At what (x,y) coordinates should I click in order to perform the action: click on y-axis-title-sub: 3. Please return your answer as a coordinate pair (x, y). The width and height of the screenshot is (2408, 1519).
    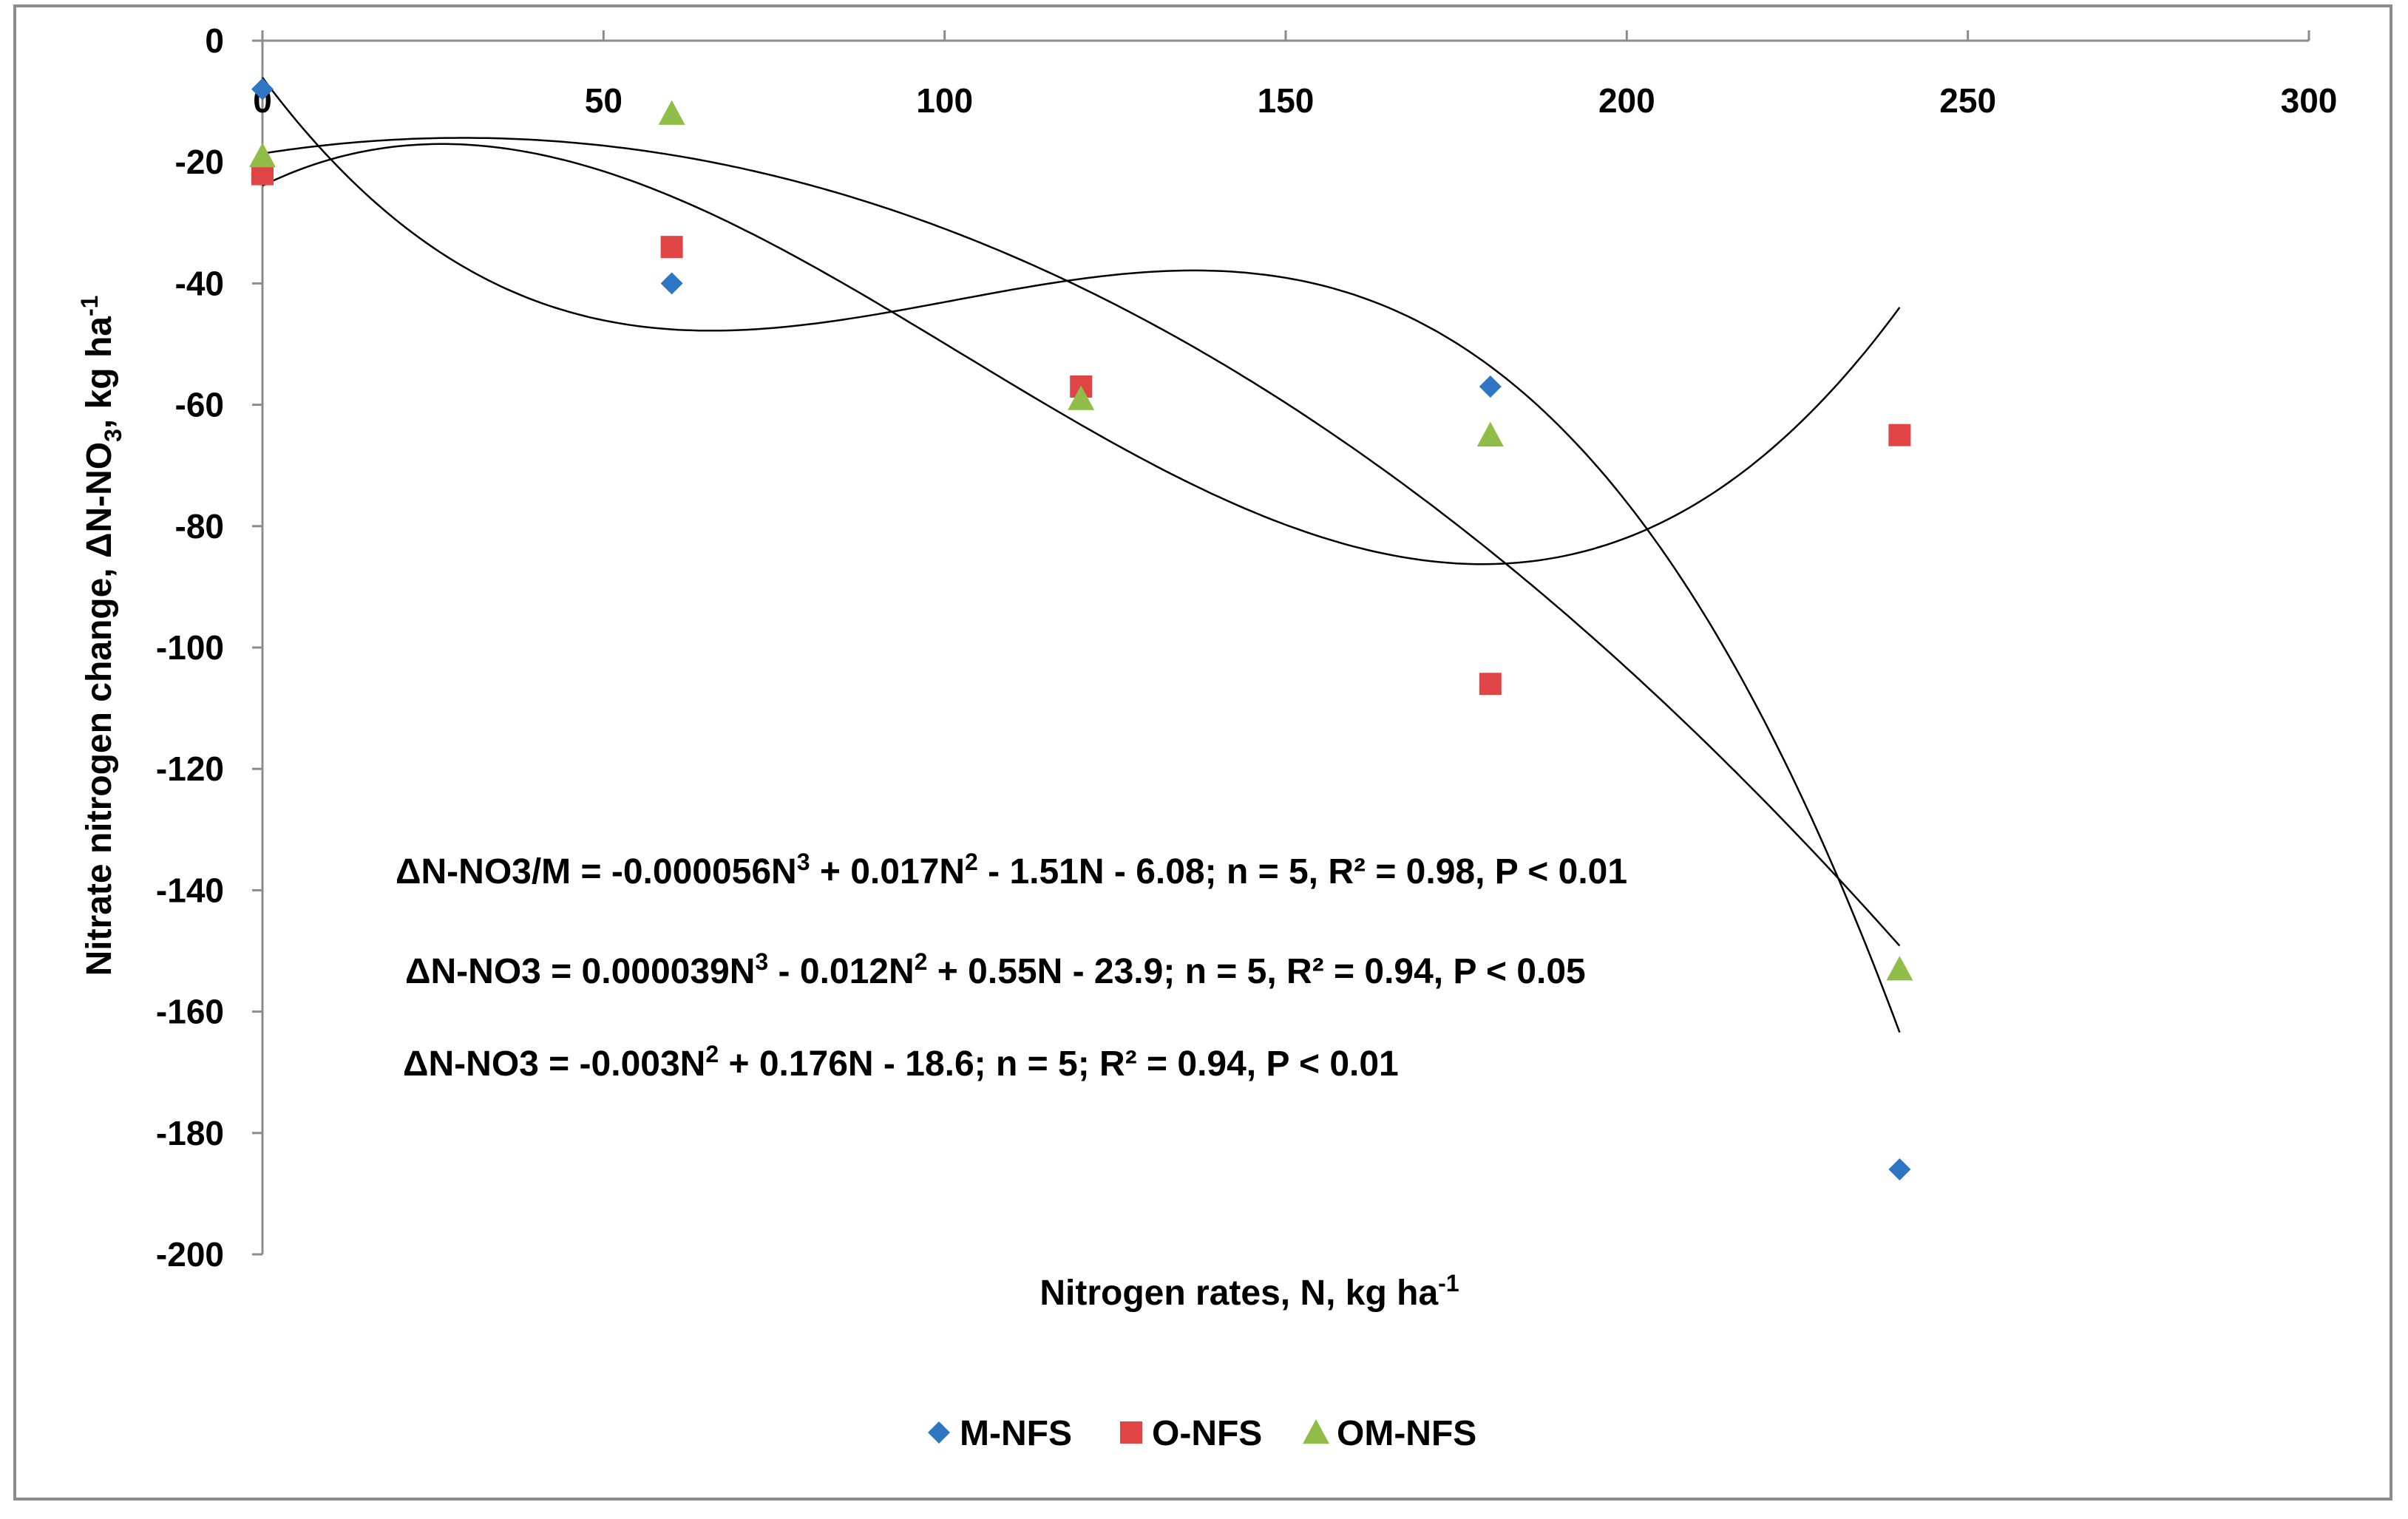
    Looking at the image, I should click on (113, 435).